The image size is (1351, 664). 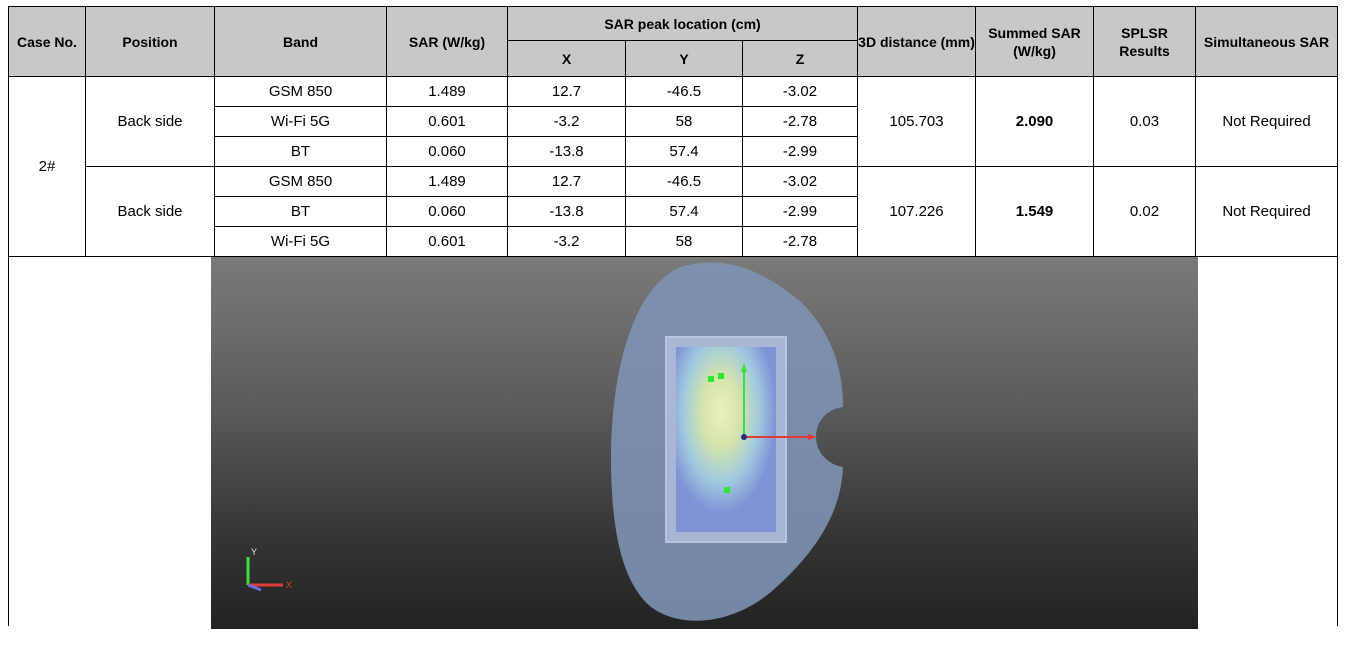 I want to click on header-band: Band, so click(x=300, y=41).